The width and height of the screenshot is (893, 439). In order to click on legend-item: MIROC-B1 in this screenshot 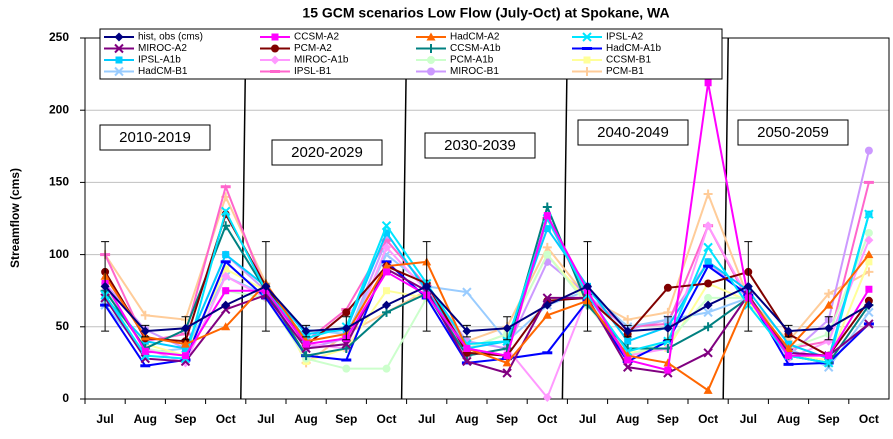, I will do `click(457, 71)`.